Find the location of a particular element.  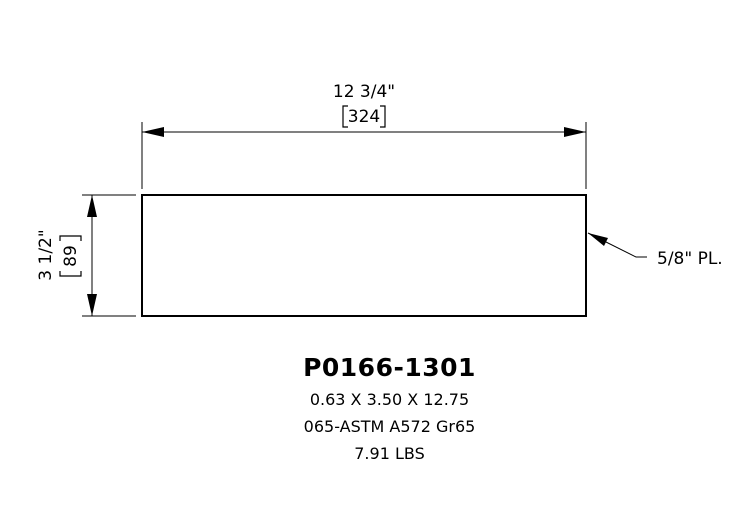

height-arrow-top is located at coordinates (92, 206).